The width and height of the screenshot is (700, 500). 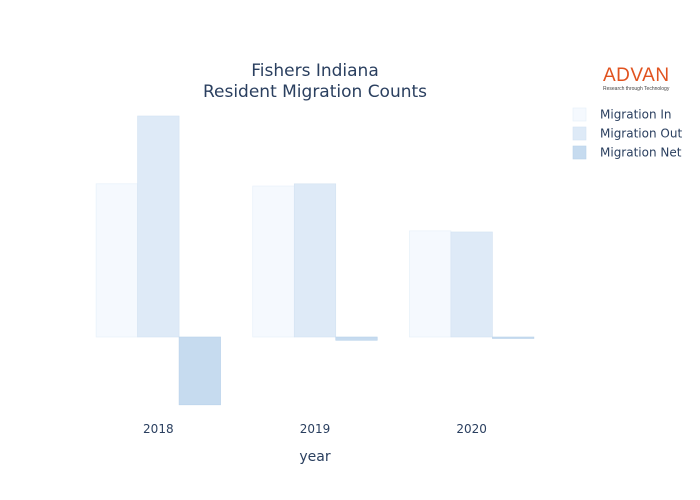 I want to click on legend-item-migration-net: Migration Net, so click(x=627, y=152).